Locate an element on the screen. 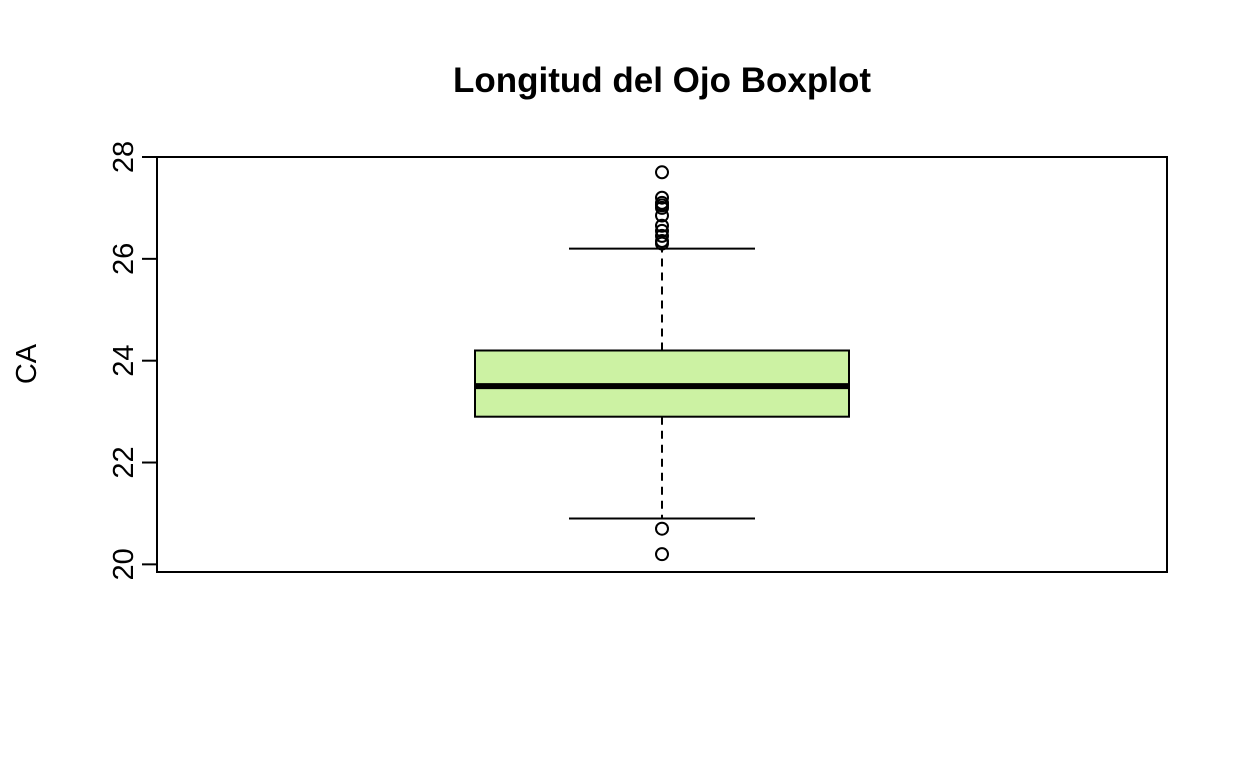 This screenshot has height=768, width=1248. chart-title: Longitud del Ojo Boxplot is located at coordinates (662, 80).